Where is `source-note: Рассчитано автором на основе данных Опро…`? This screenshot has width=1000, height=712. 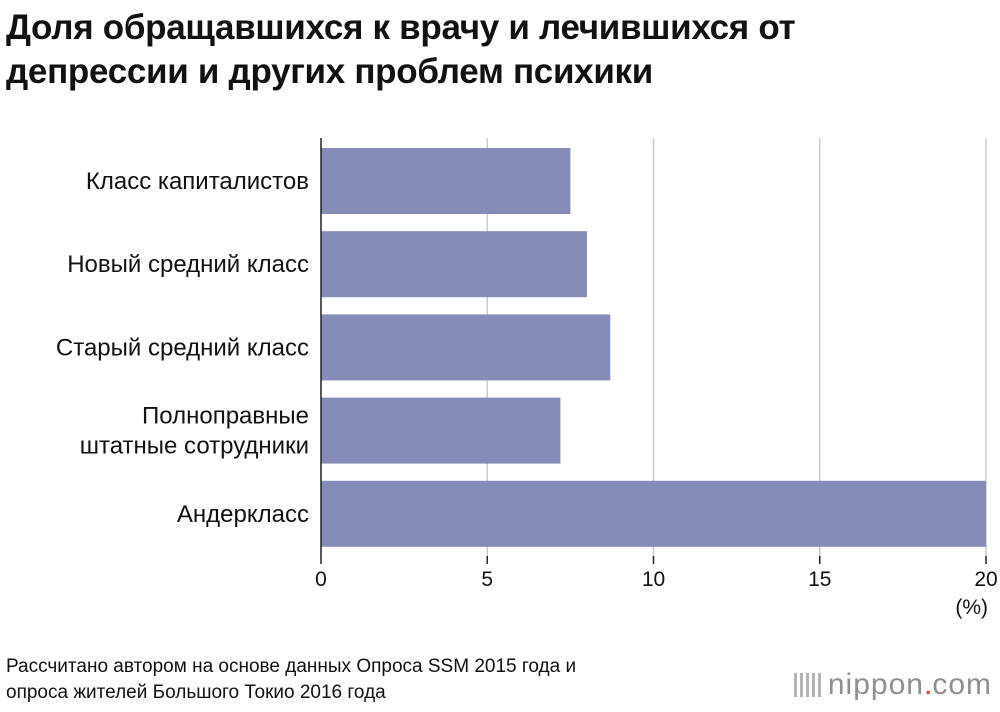 source-note: Рассчитано автором на основе данных Опро… is located at coordinates (291, 679).